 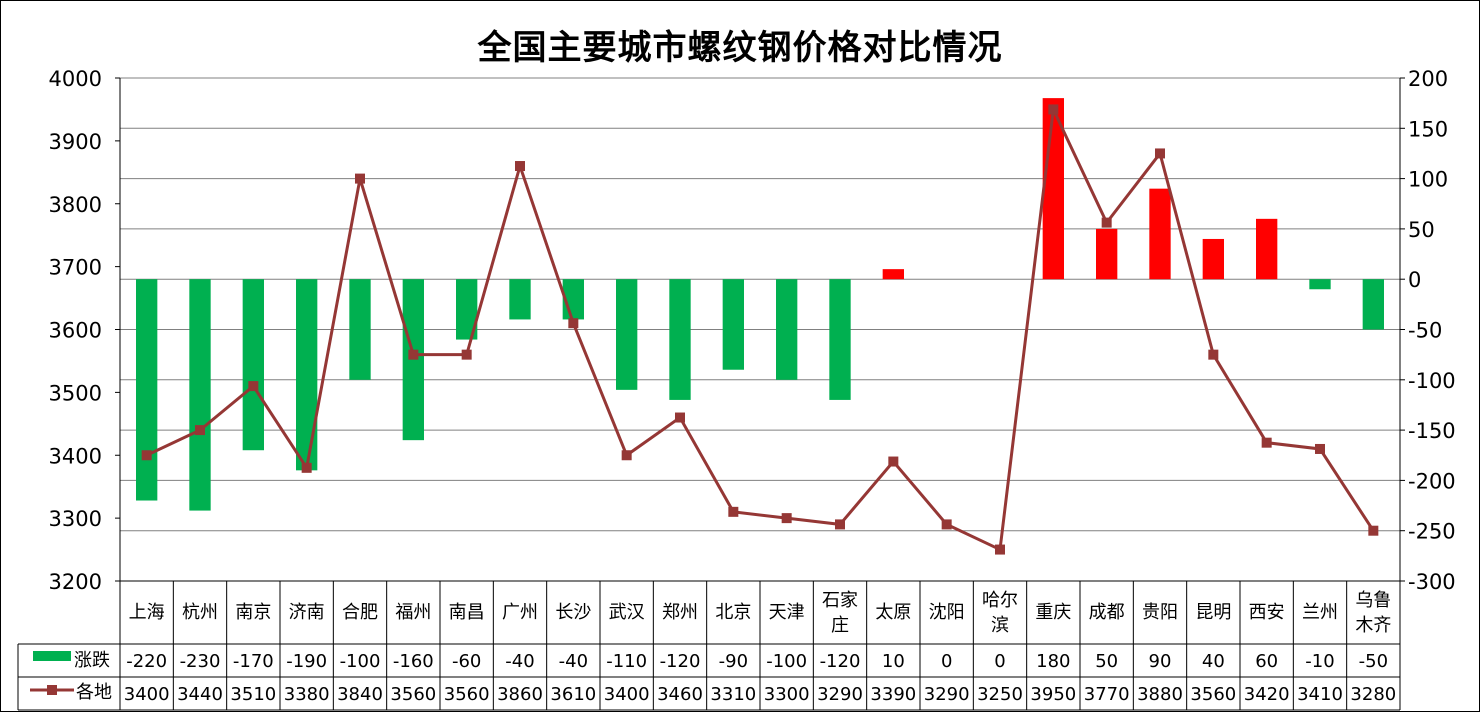 I want to click on price-value: 3380, so click(x=307, y=694).